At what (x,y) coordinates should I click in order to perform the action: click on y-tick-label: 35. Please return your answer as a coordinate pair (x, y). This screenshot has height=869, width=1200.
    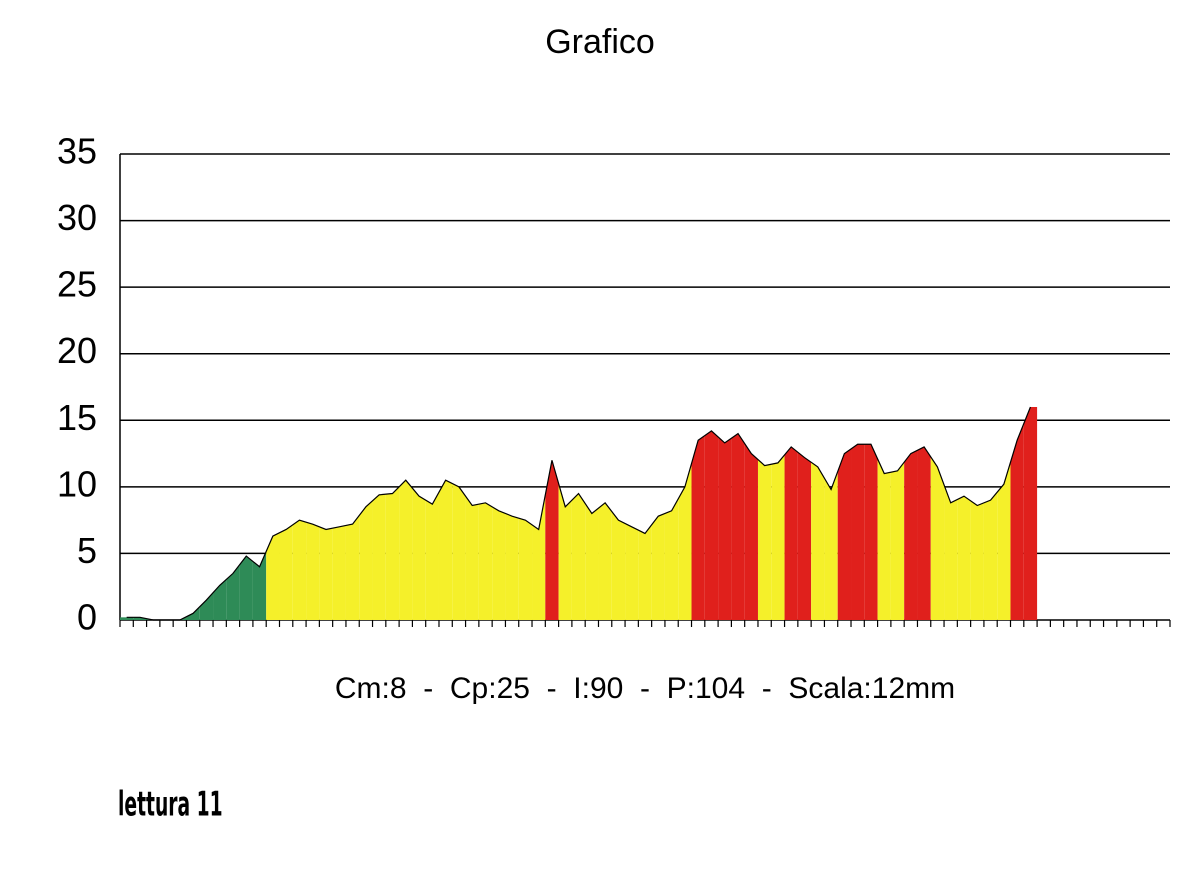
    Looking at the image, I should click on (77, 151).